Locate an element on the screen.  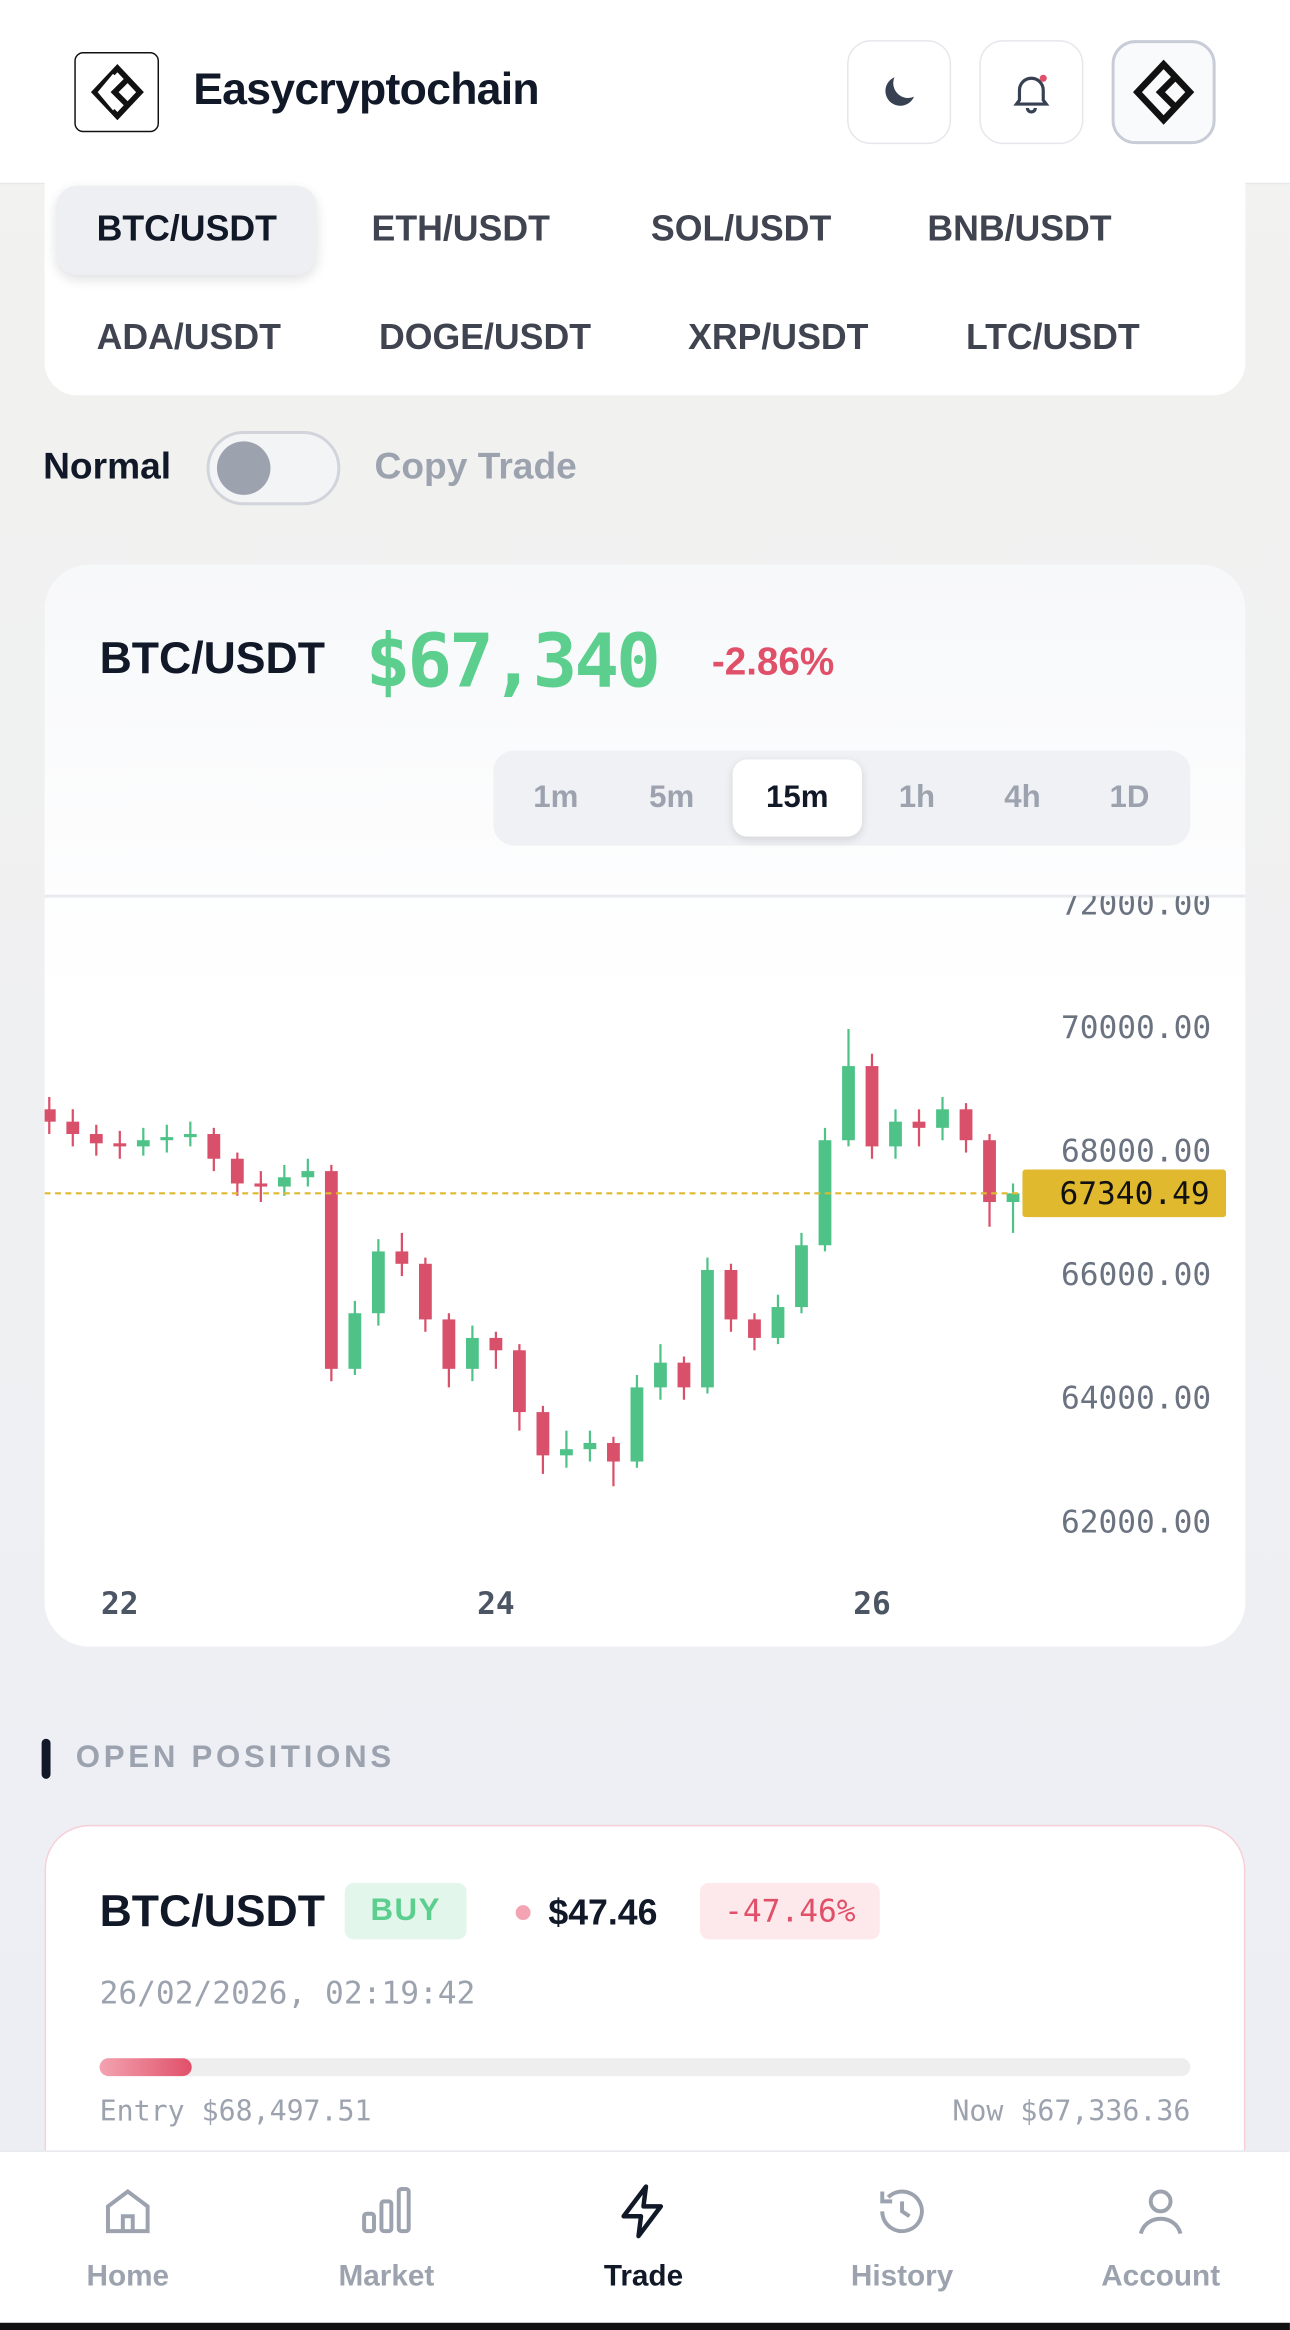
pair-tab: BTC/USDT is located at coordinates (187, 230).